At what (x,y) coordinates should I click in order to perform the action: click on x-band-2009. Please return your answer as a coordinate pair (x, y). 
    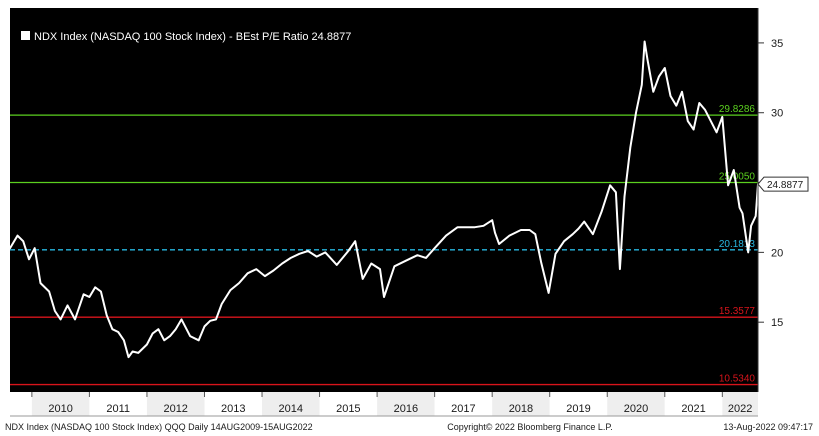
    Looking at the image, I should click on (21, 404).